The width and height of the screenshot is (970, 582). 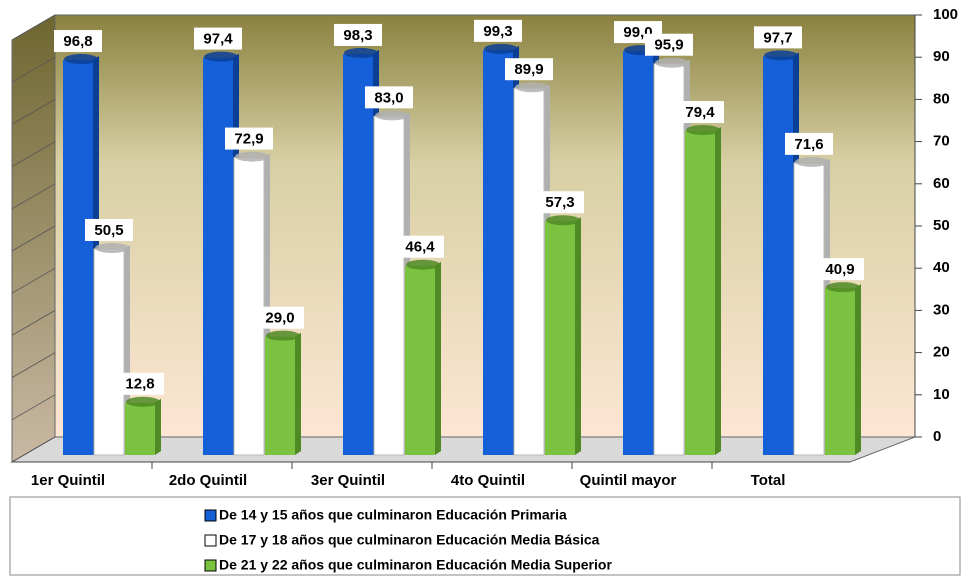 What do you see at coordinates (77, 41) in the screenshot?
I see `value-label: 96,8` at bounding box center [77, 41].